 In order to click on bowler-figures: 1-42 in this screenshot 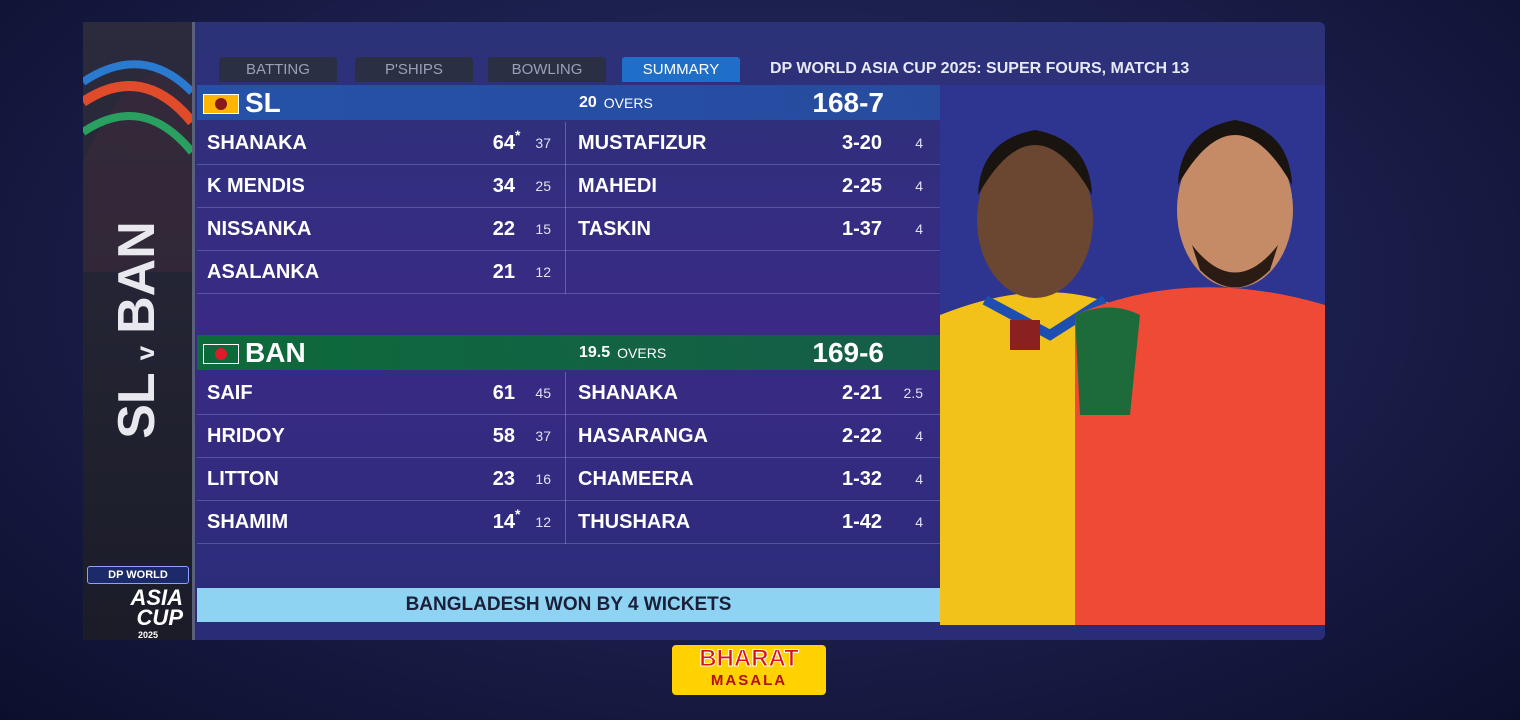, I will do `click(861, 521)`.